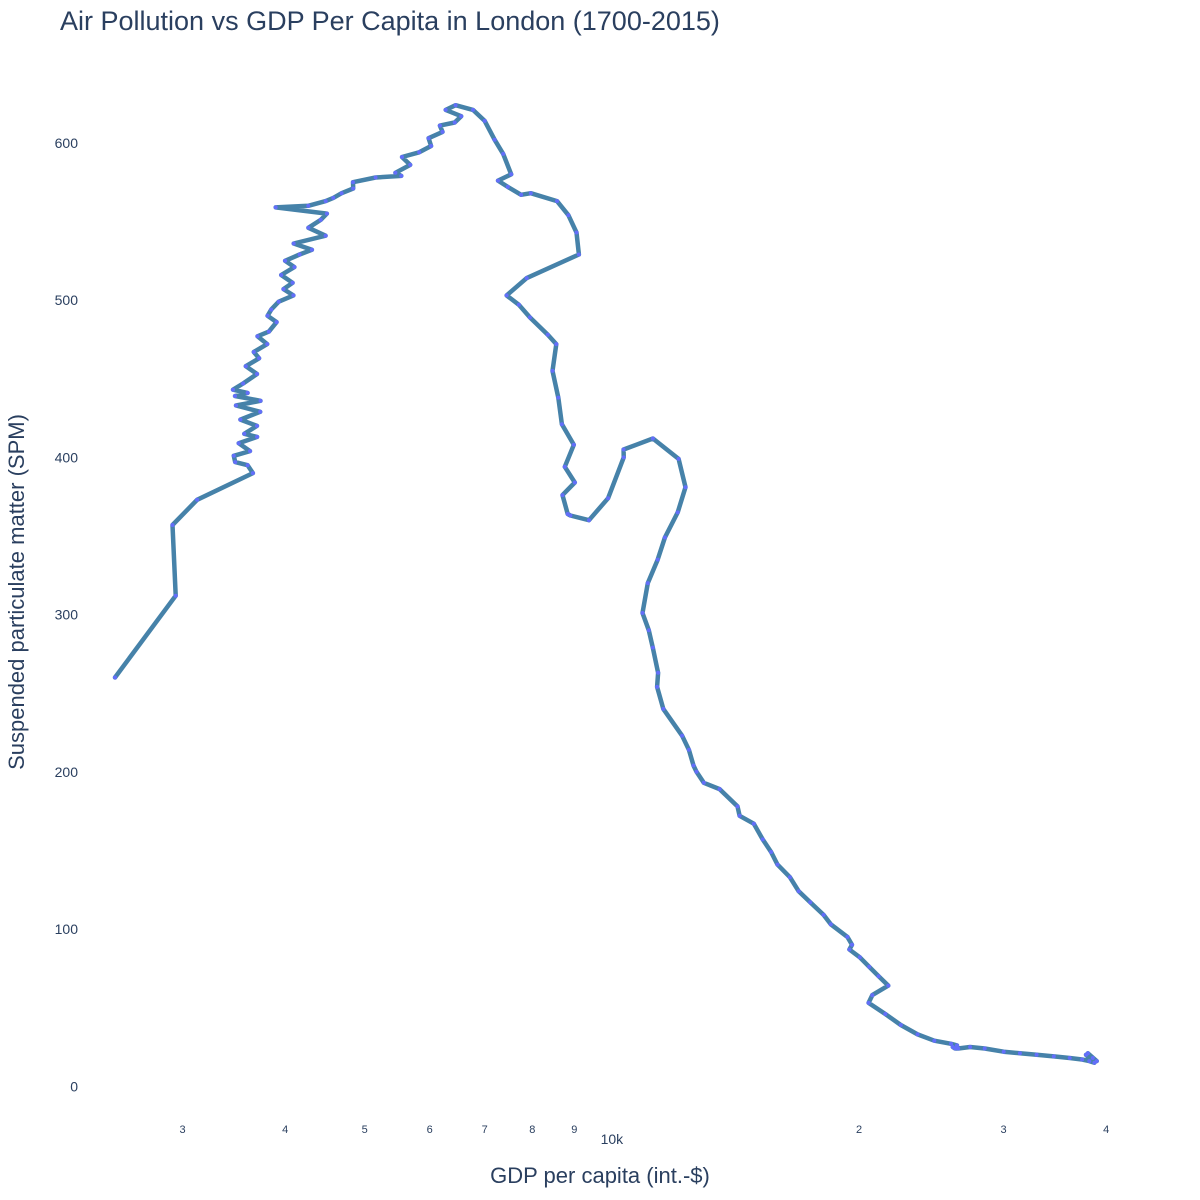 This screenshot has width=1200, height=1200. I want to click on x-tick-label-minor: 6, so click(430, 1130).